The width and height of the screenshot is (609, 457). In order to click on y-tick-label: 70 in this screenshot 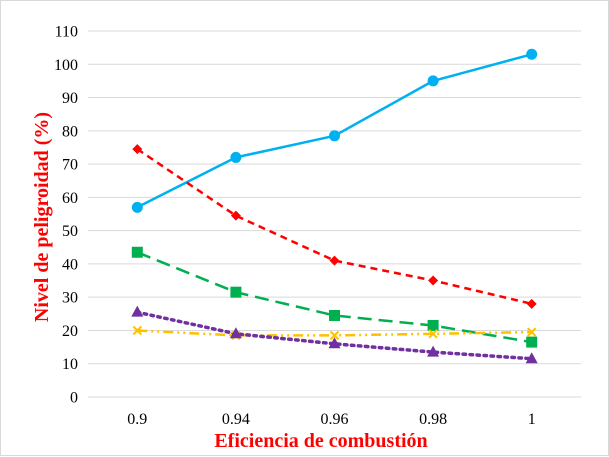, I will do `click(70, 165)`.